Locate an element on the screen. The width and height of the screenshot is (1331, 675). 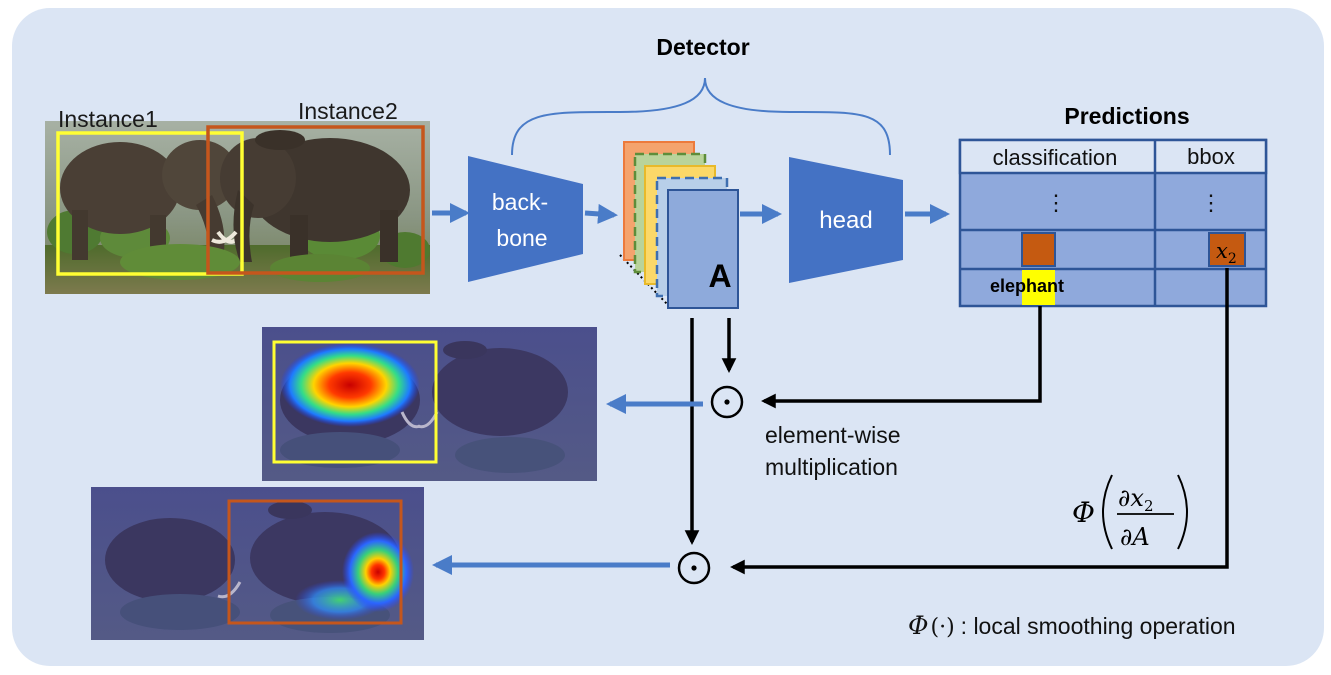
heatmap-photo-instance2 is located at coordinates (257, 563).